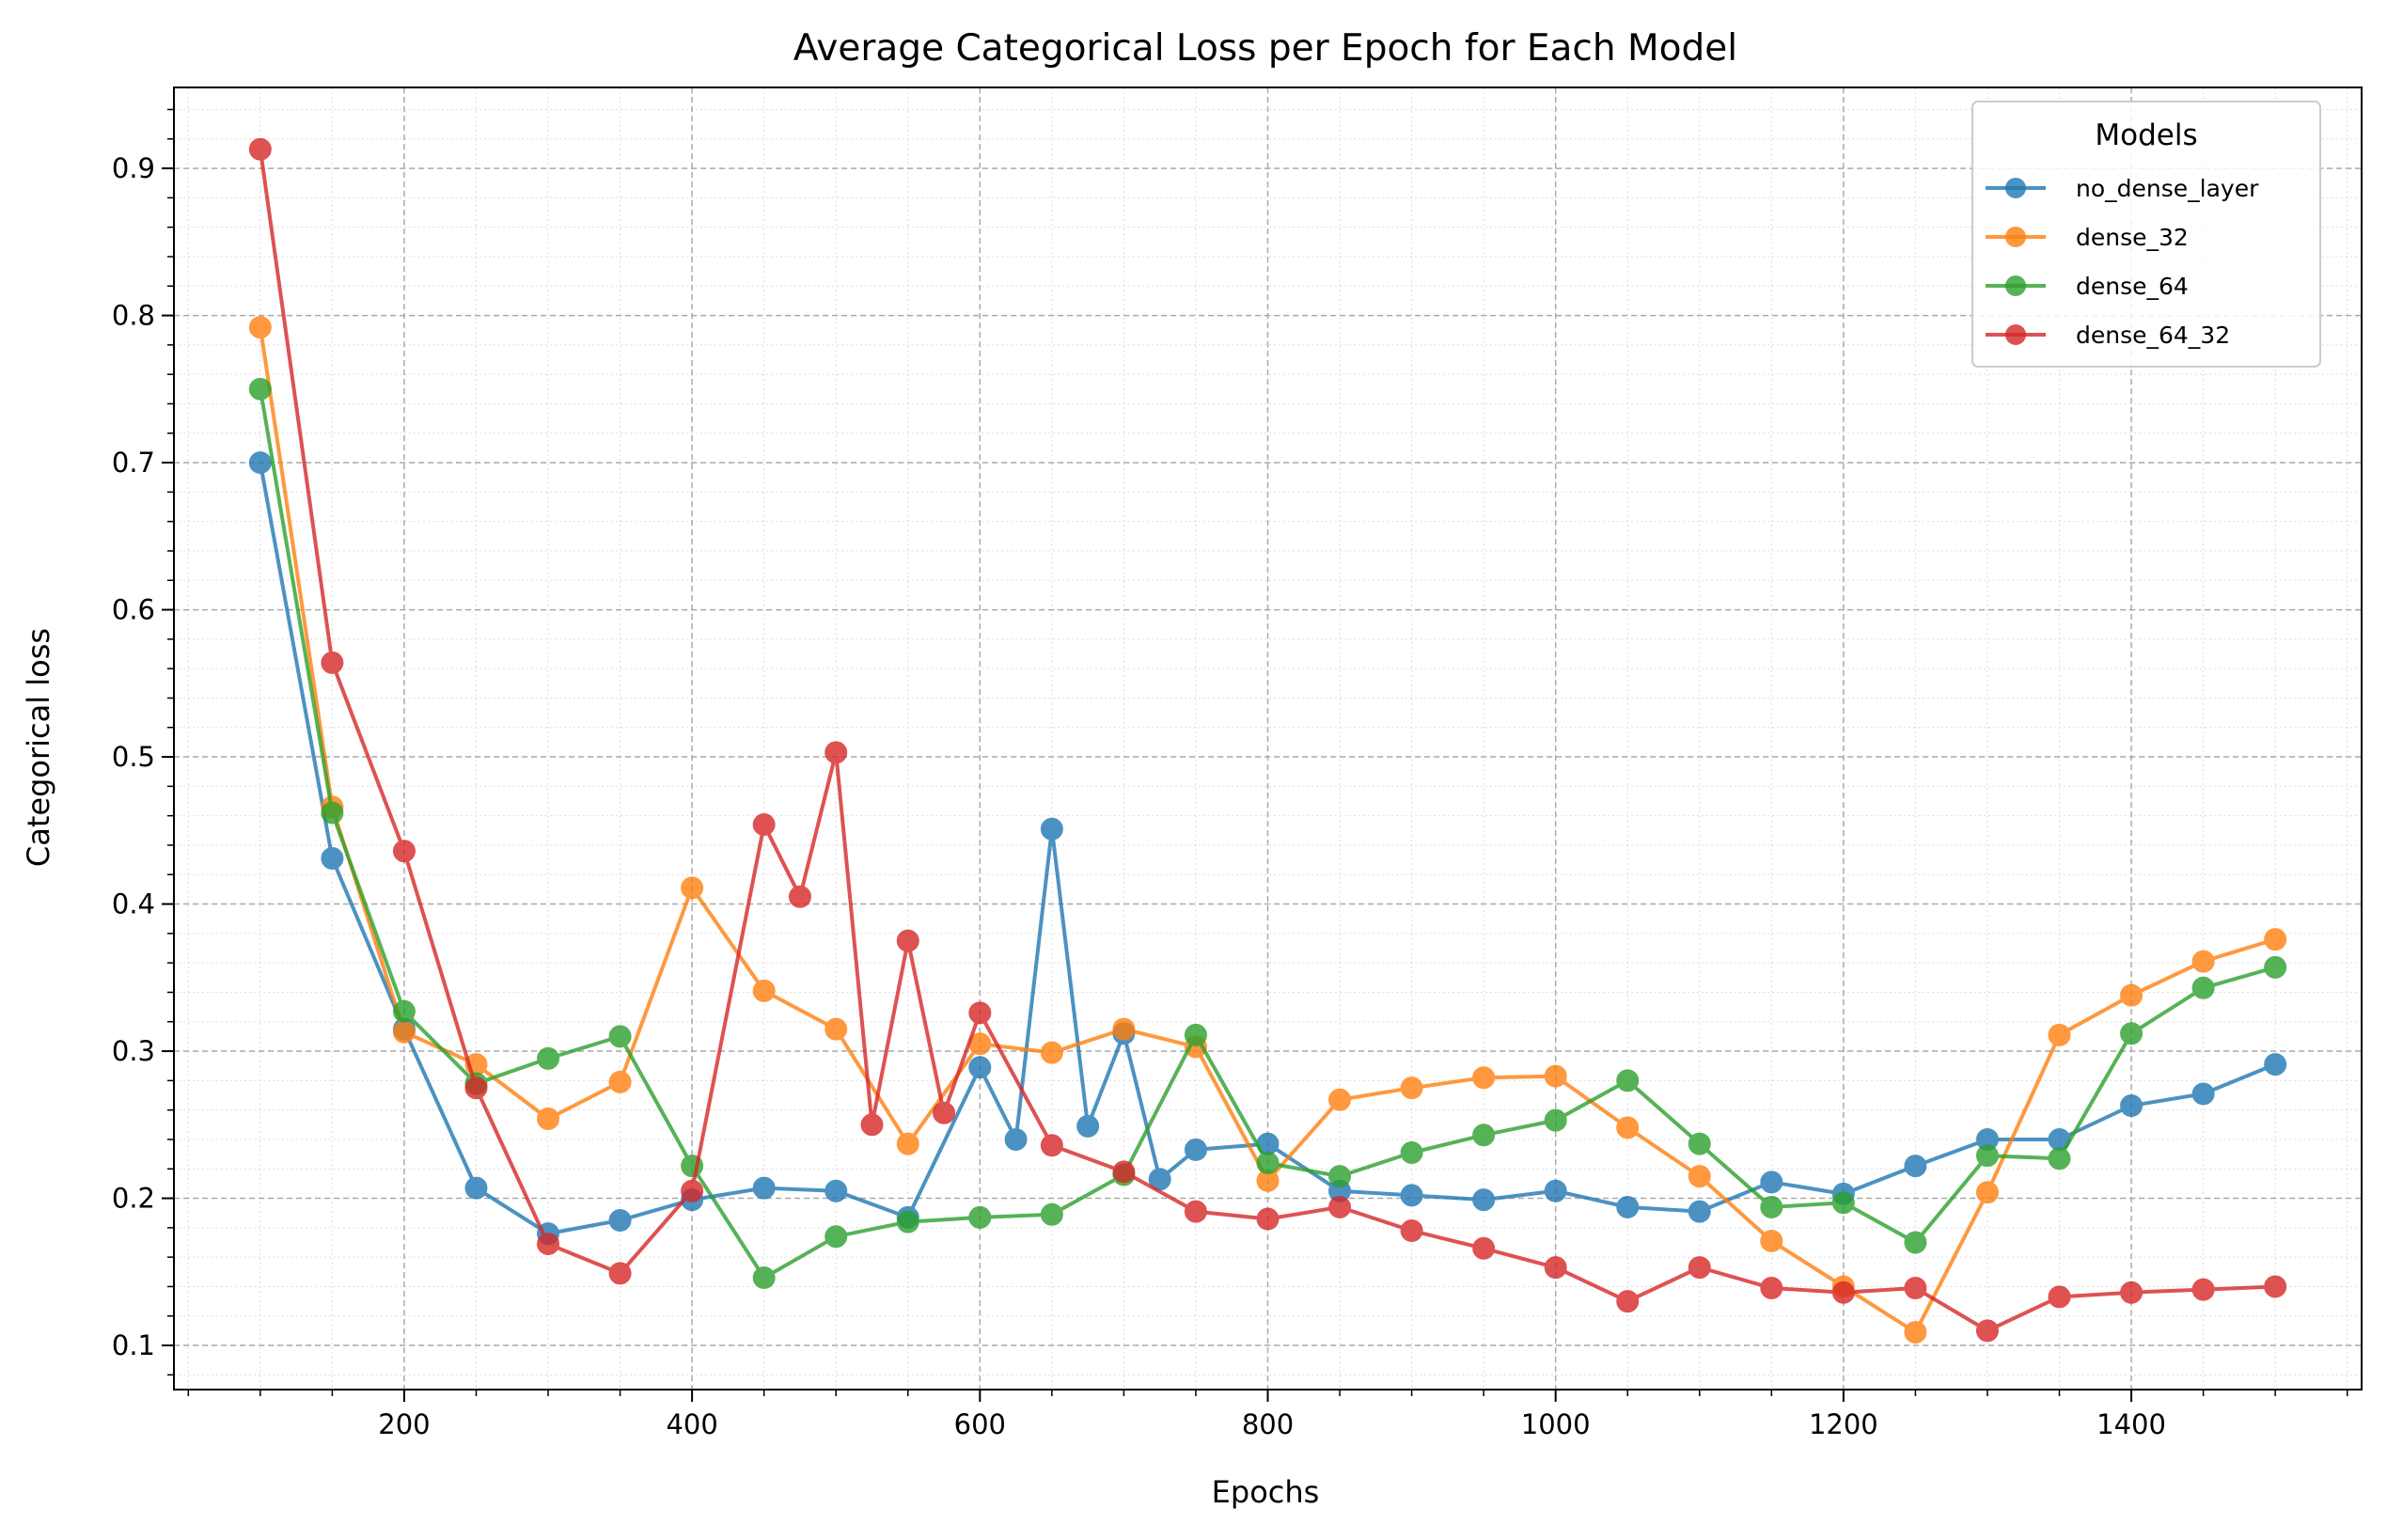  Describe the element at coordinates (404, 1424) in the screenshot. I see `x-tick-label: 200` at that location.